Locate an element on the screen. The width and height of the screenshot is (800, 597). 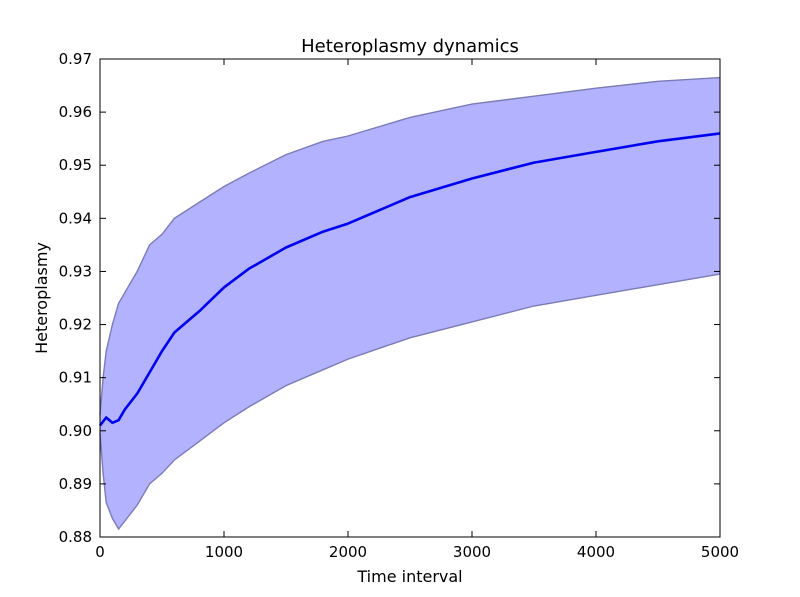
y-tick-label: 0.93 is located at coordinates (75, 271).